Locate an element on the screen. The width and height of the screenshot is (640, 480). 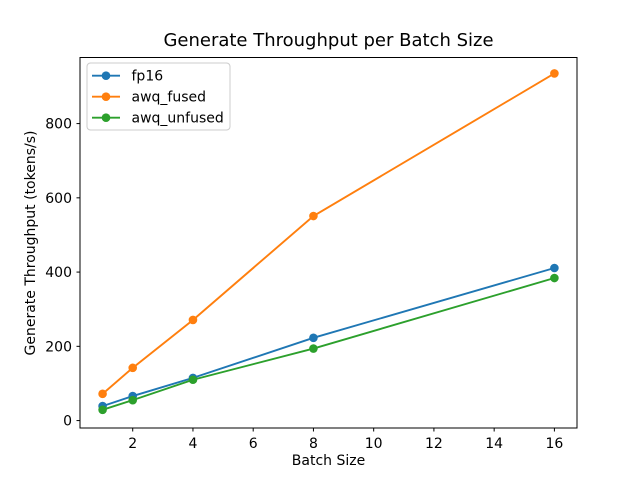
legend-label: awq_fused is located at coordinates (169, 98).